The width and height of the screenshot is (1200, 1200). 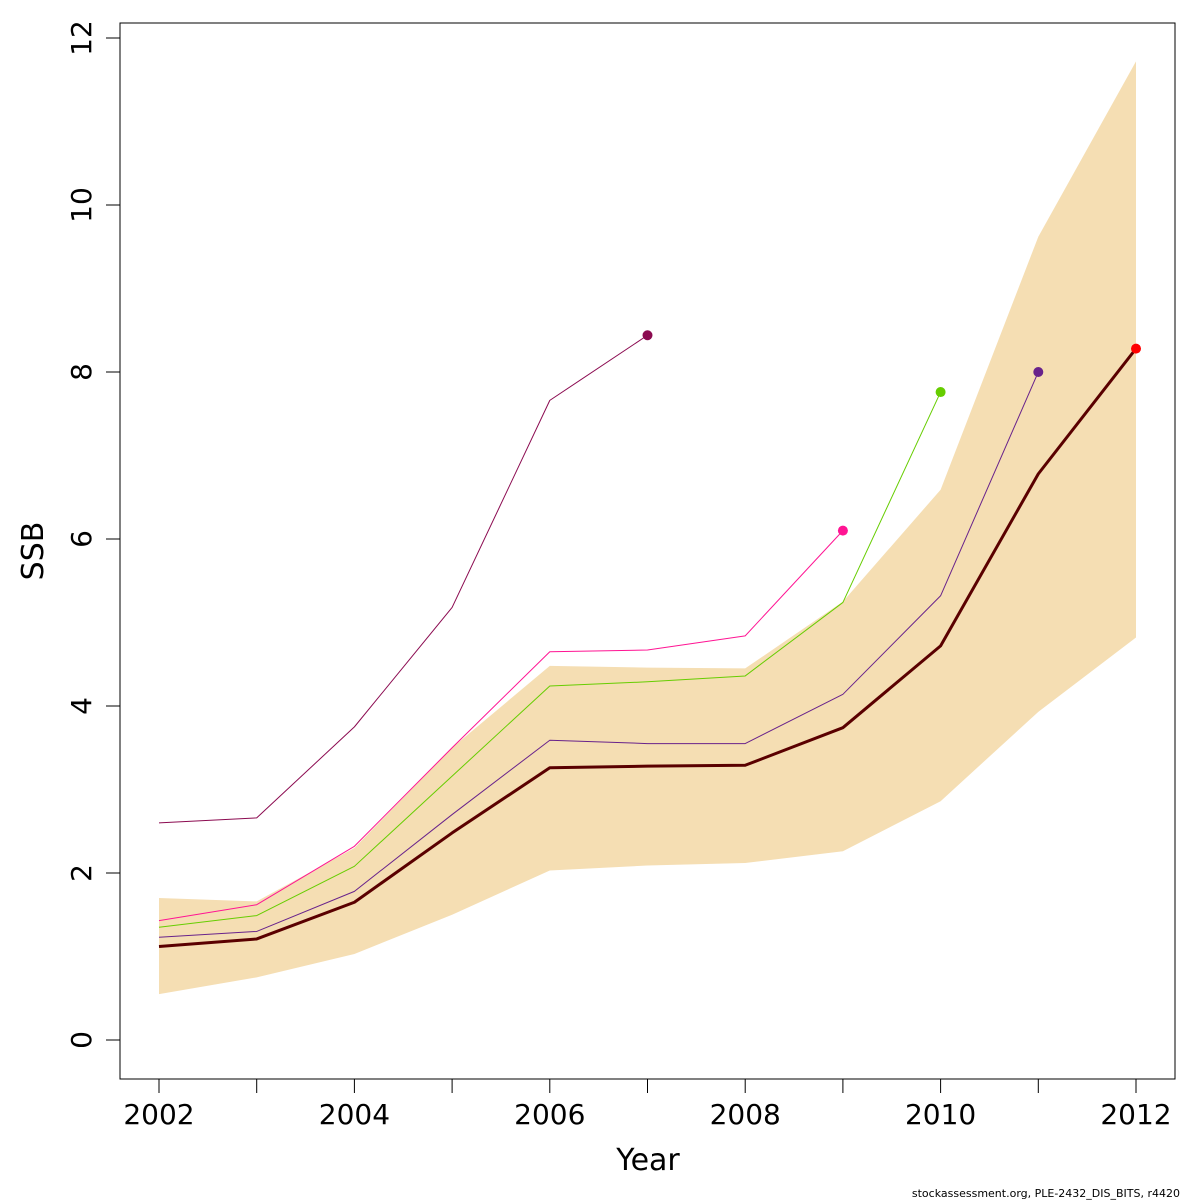 I want to click on y-tick-label: 8, so click(x=81, y=372).